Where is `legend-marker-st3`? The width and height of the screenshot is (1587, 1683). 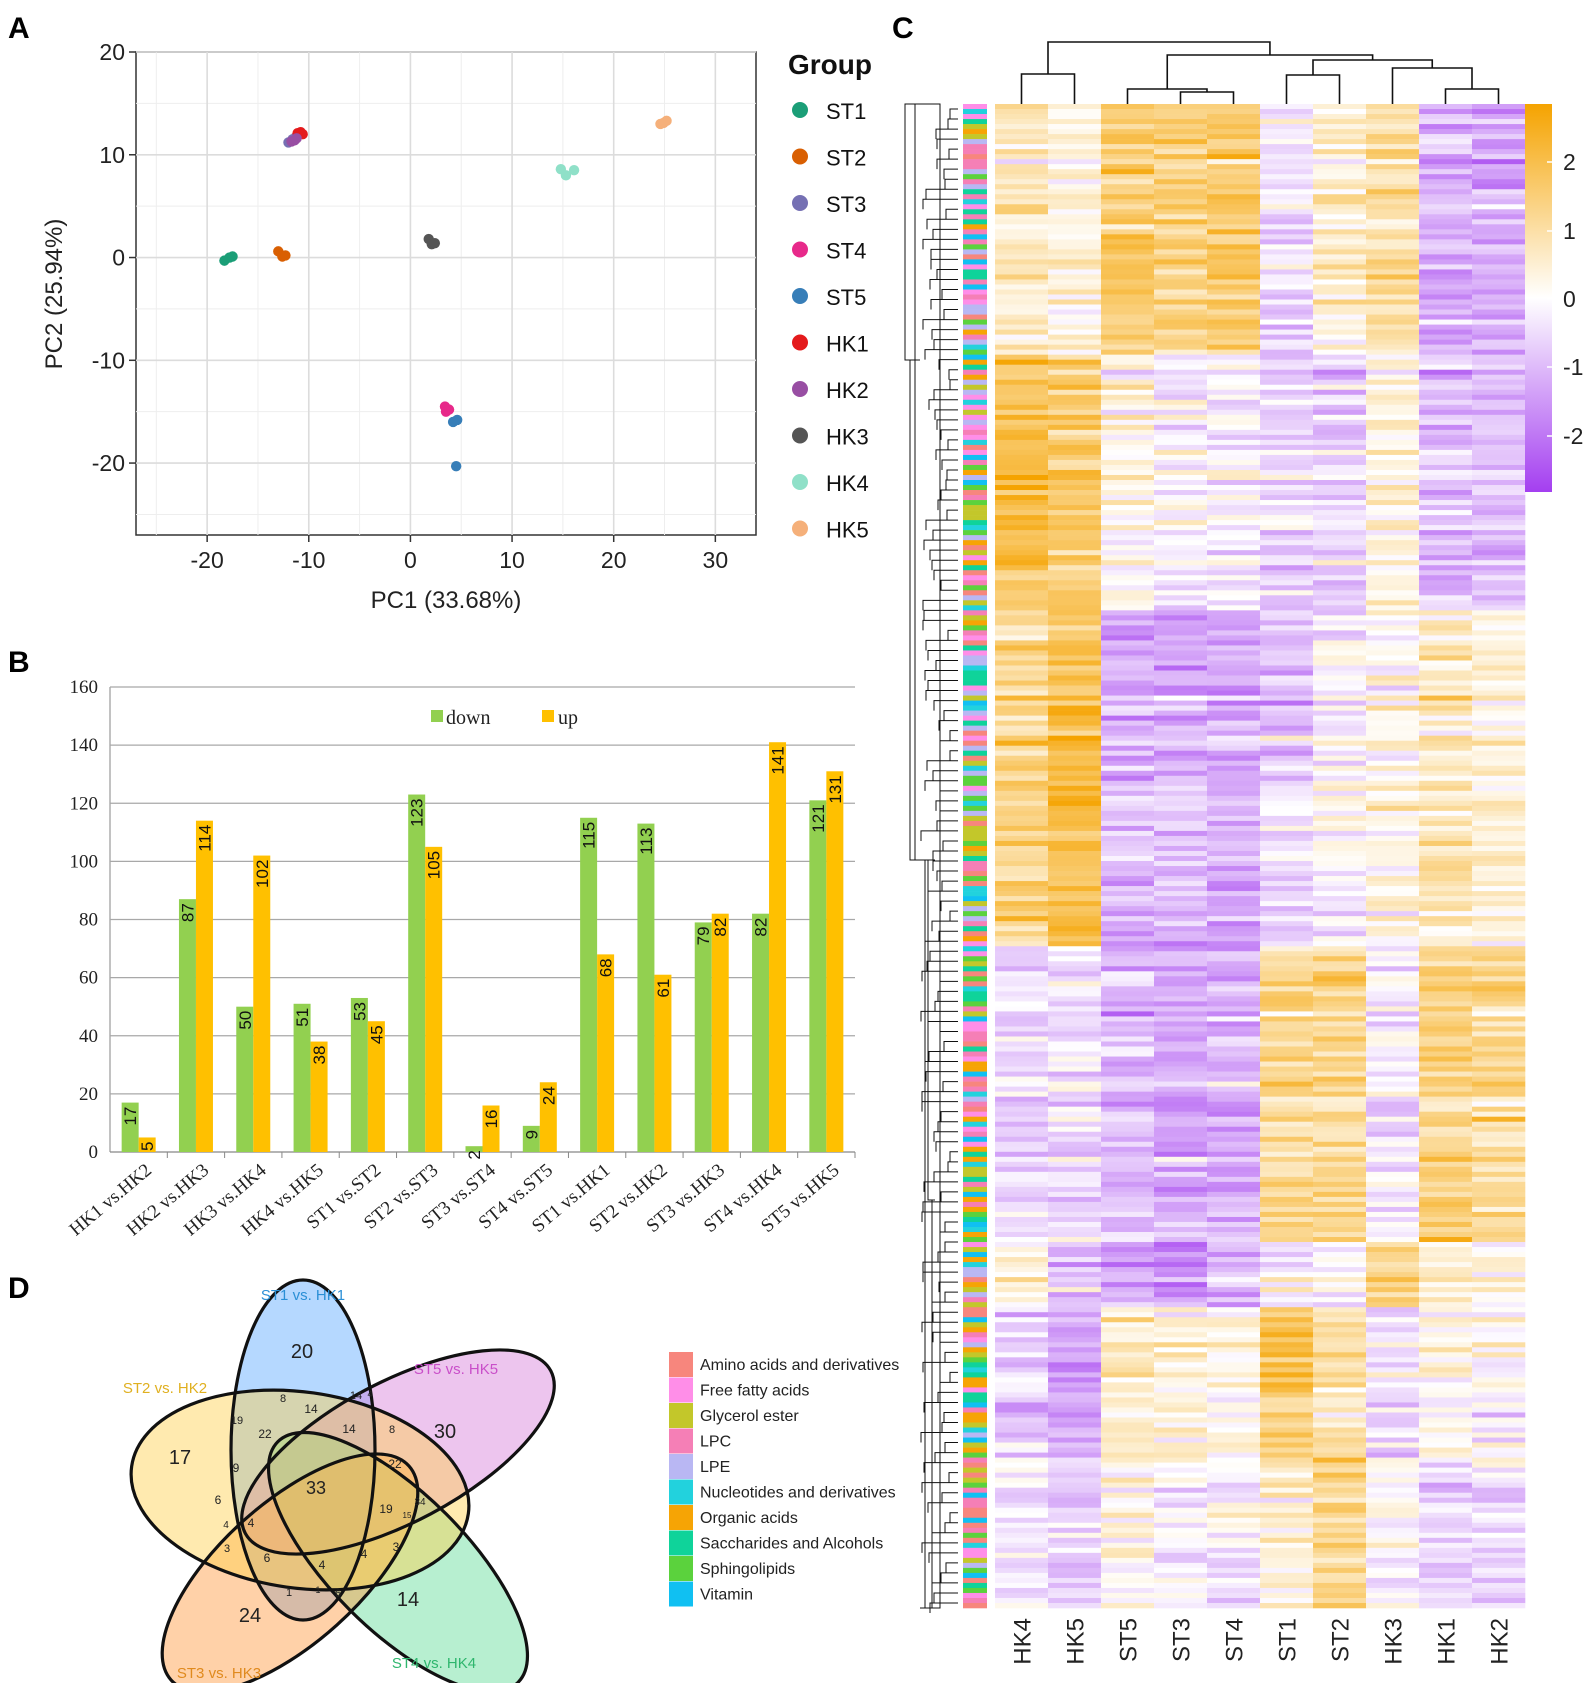 legend-marker-st3 is located at coordinates (800, 203).